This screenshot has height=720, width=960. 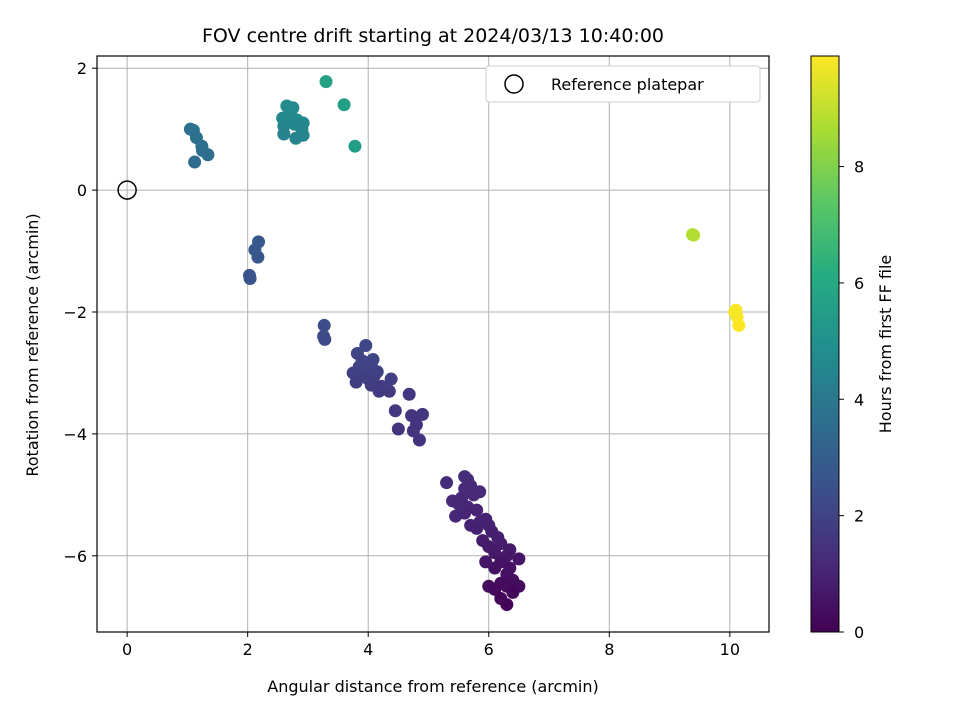 I want to click on legend-label: Reference platepar, so click(x=627, y=84).